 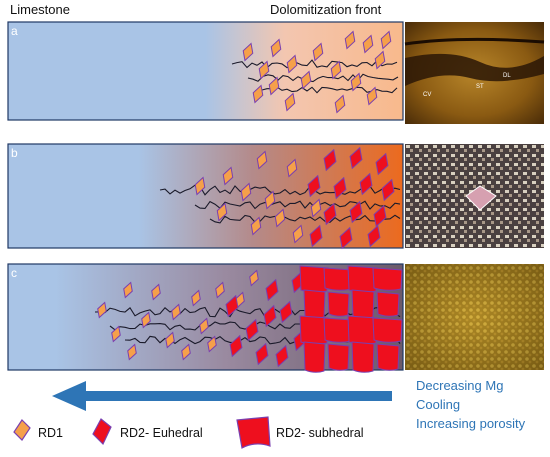 I want to click on direction-arrow, so click(x=222, y=396).